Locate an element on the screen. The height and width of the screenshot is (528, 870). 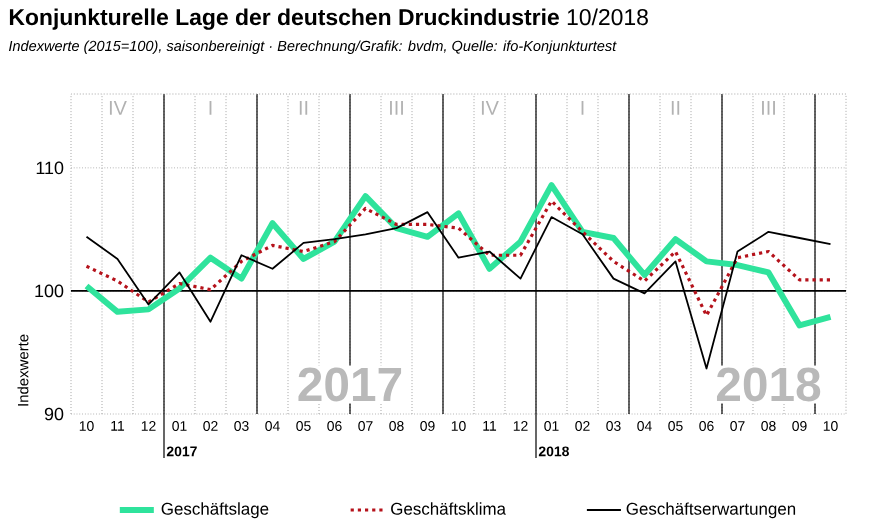
legend-label: Geschäftslage is located at coordinates (215, 510).